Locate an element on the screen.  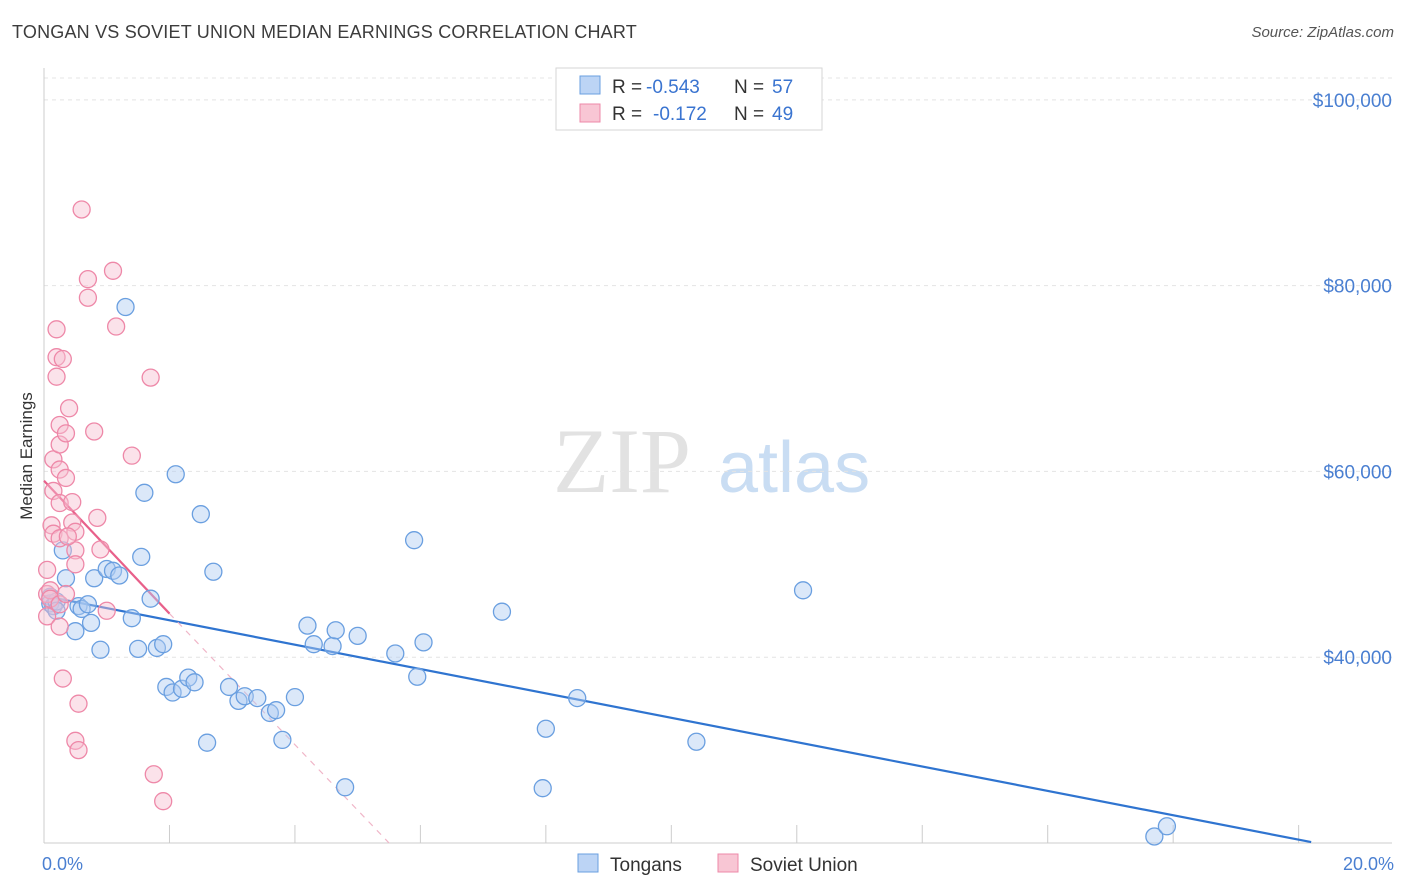
y-axis-title: Median Earnings is located at coordinates (26, 456).